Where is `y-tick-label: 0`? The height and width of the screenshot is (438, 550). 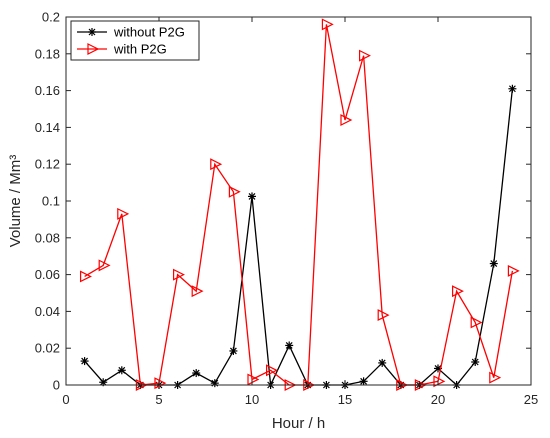
y-tick-label: 0 is located at coordinates (56, 385).